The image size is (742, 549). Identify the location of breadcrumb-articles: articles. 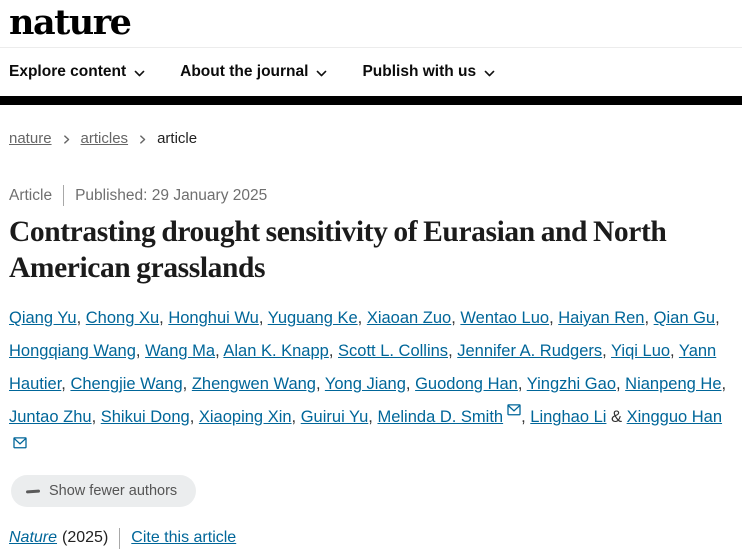
(104, 138).